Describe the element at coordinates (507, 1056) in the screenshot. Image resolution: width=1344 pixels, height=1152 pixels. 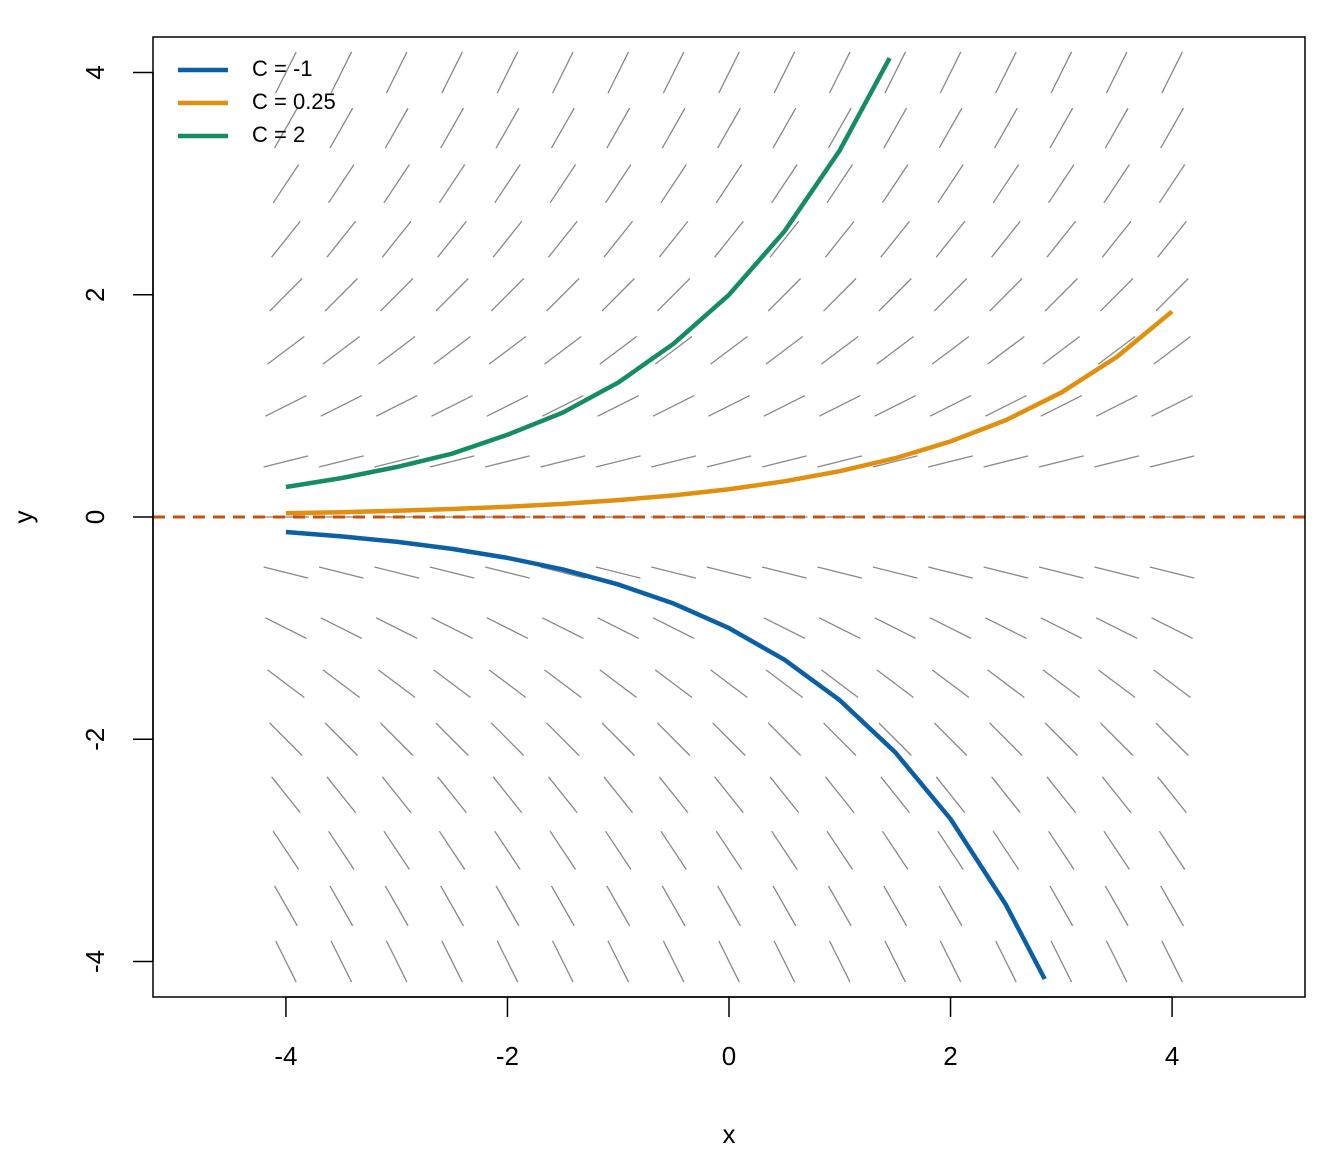
I see `x-tick-label: -2` at that location.